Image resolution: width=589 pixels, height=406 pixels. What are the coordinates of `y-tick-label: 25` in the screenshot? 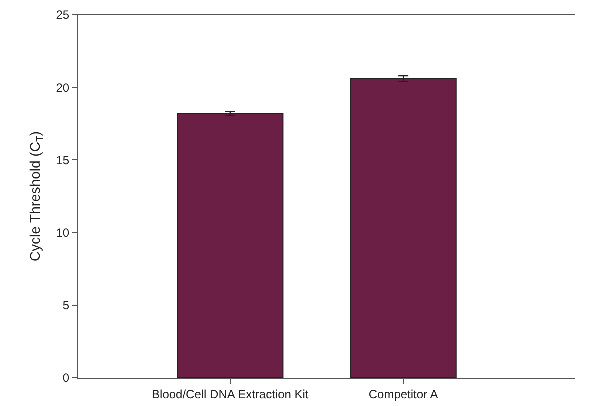 It's located at (63, 15).